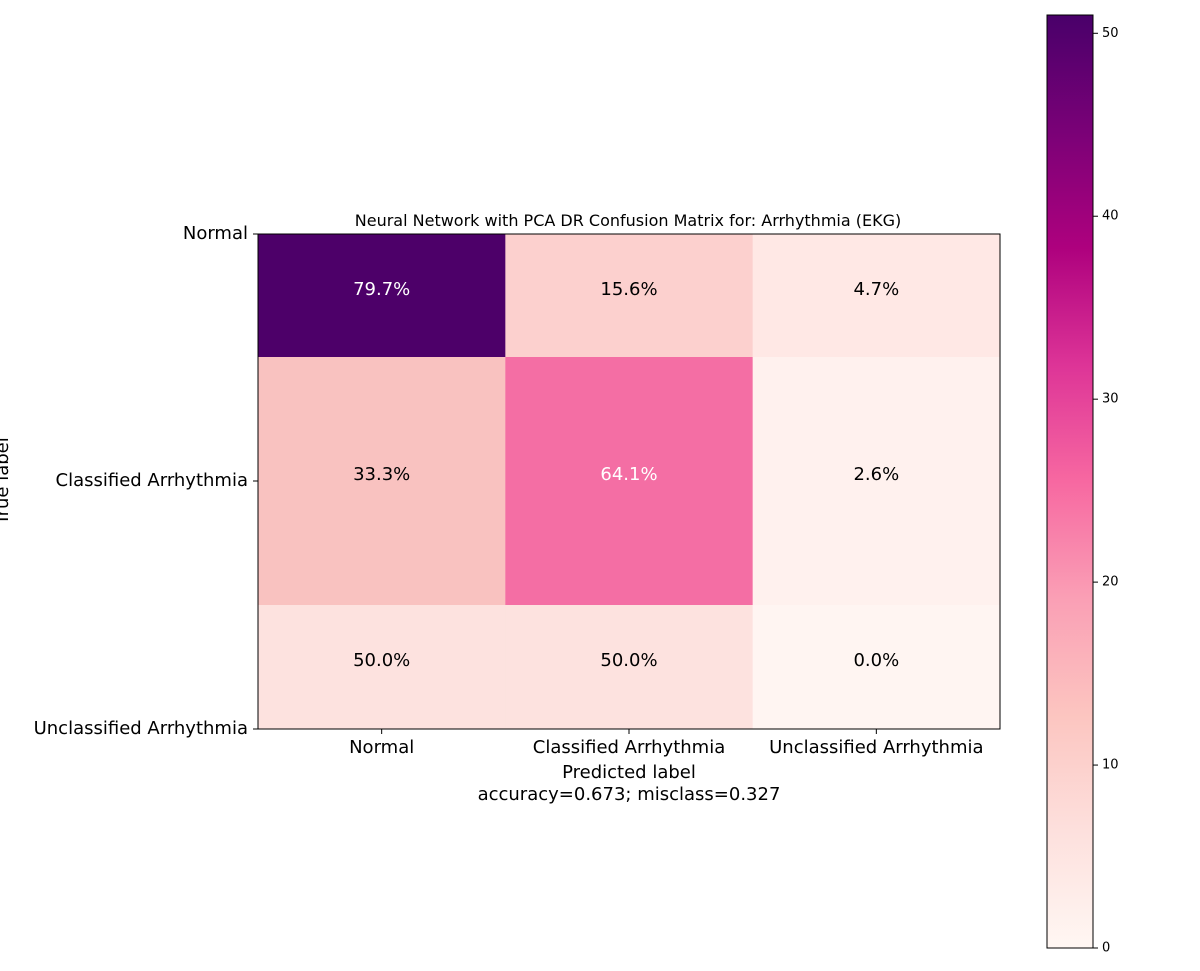 The image size is (1200, 971). I want to click on y-tick-label: Unclassified Arrhythmia, so click(141, 728).